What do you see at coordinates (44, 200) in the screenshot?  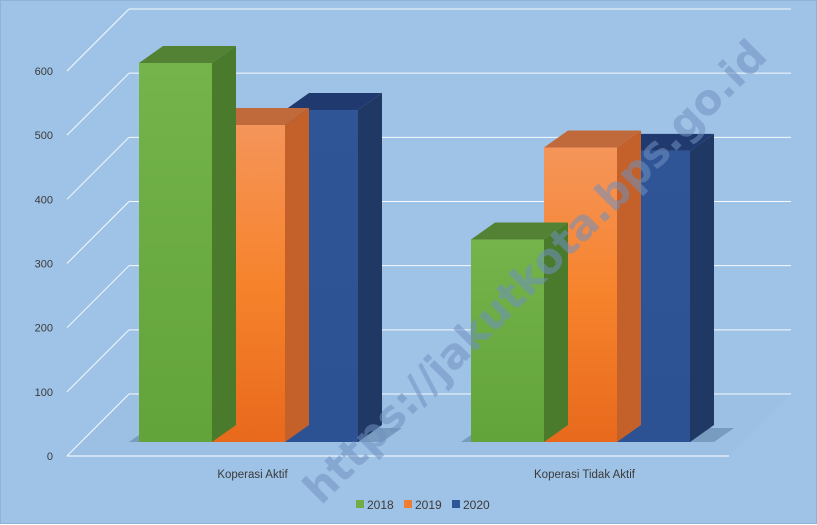 I see `y-tick-label: 400` at bounding box center [44, 200].